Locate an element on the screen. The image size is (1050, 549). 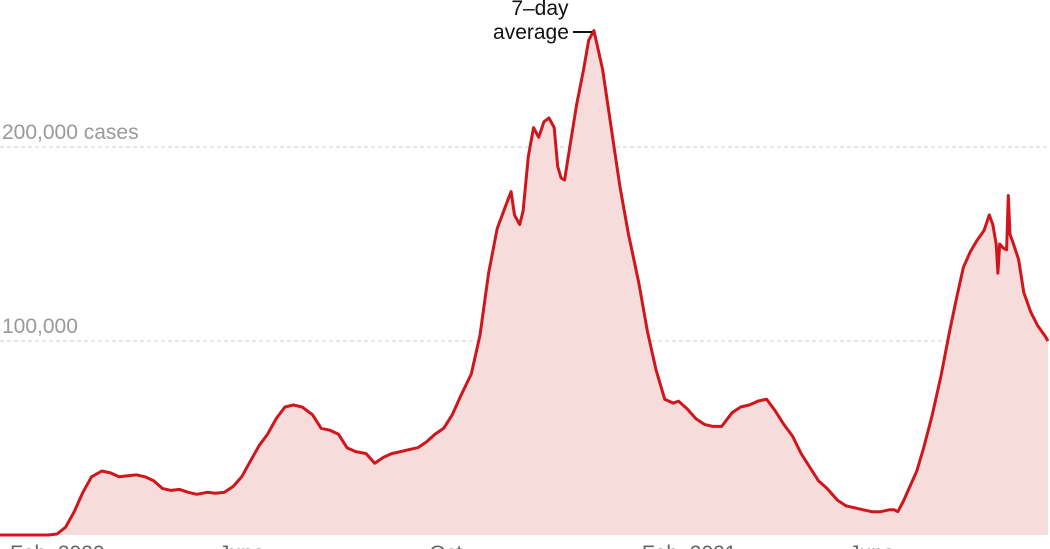
x-tick-label: Feb. 2021 is located at coordinates (689, 545).